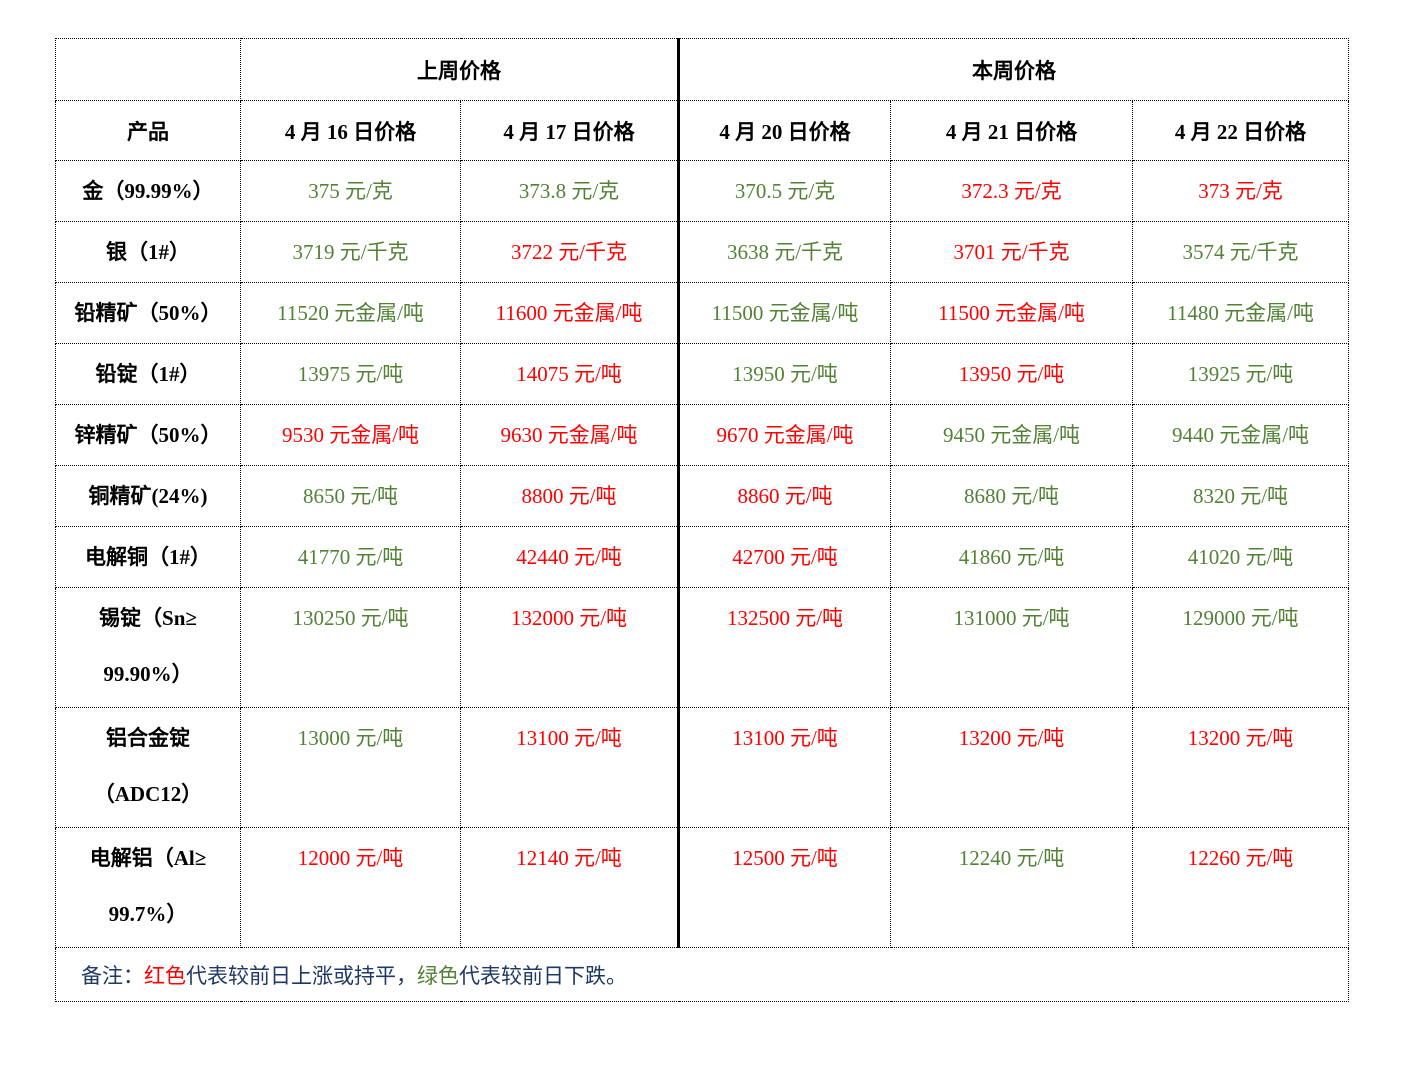 The image size is (1428, 1072). Describe the element at coordinates (570, 887) in the screenshot. I see `price-cell: 12140 元/吨` at that location.